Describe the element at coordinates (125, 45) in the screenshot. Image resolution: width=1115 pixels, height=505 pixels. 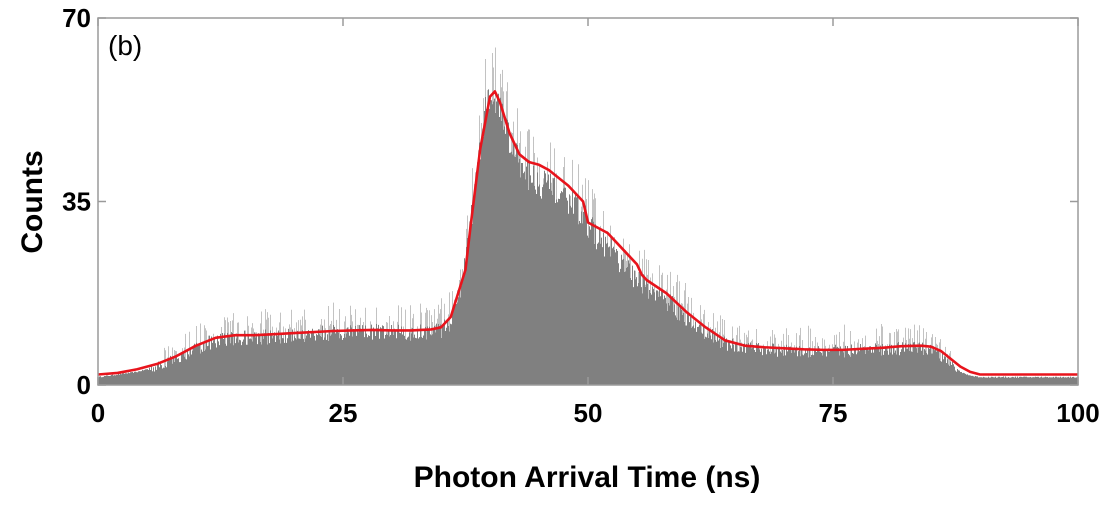
I see `panel-label: (b)` at that location.